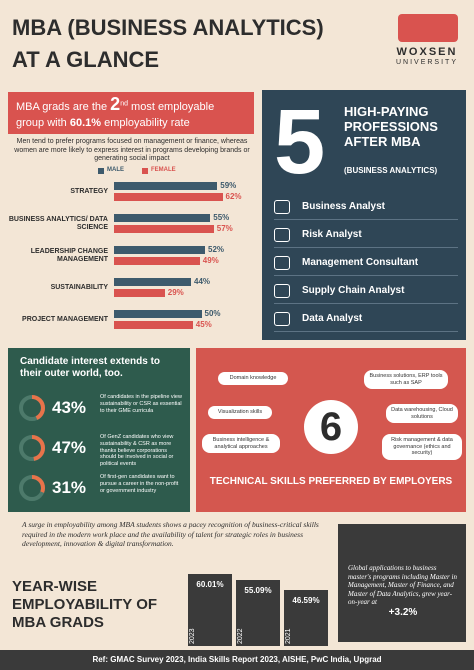 The height and width of the screenshot is (670, 474). I want to click on category-label: LEADERSHIP CHANGE MANAGEMENT, so click(69, 255).